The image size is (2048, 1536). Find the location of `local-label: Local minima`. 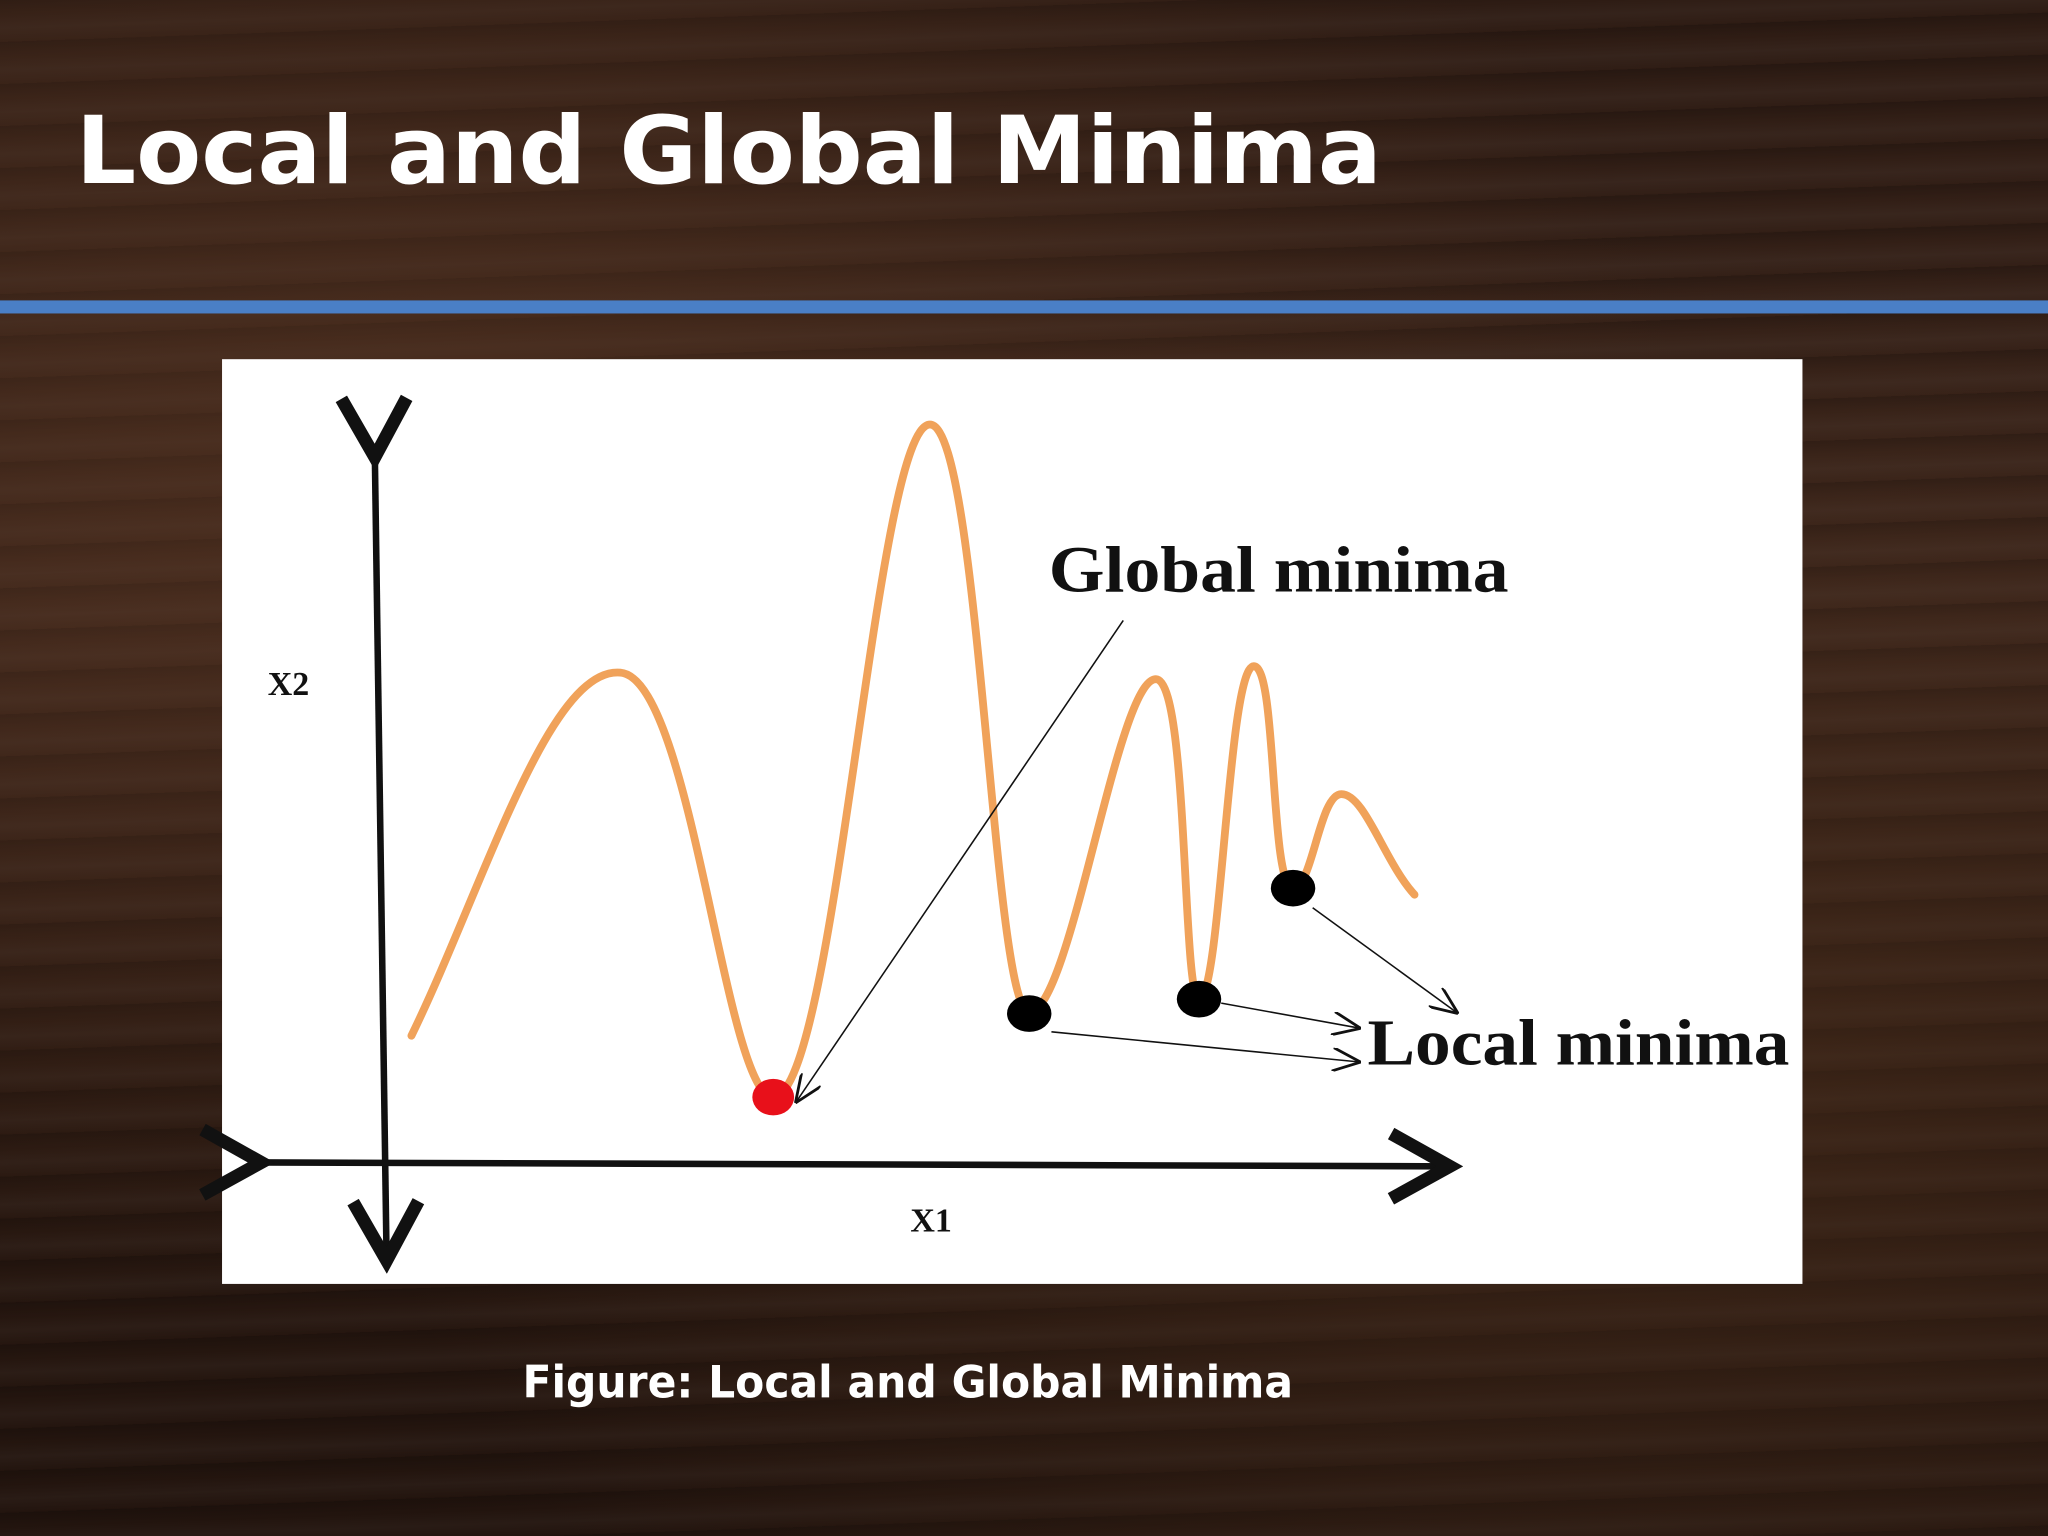

local-label: Local minima is located at coordinates (1579, 1043).